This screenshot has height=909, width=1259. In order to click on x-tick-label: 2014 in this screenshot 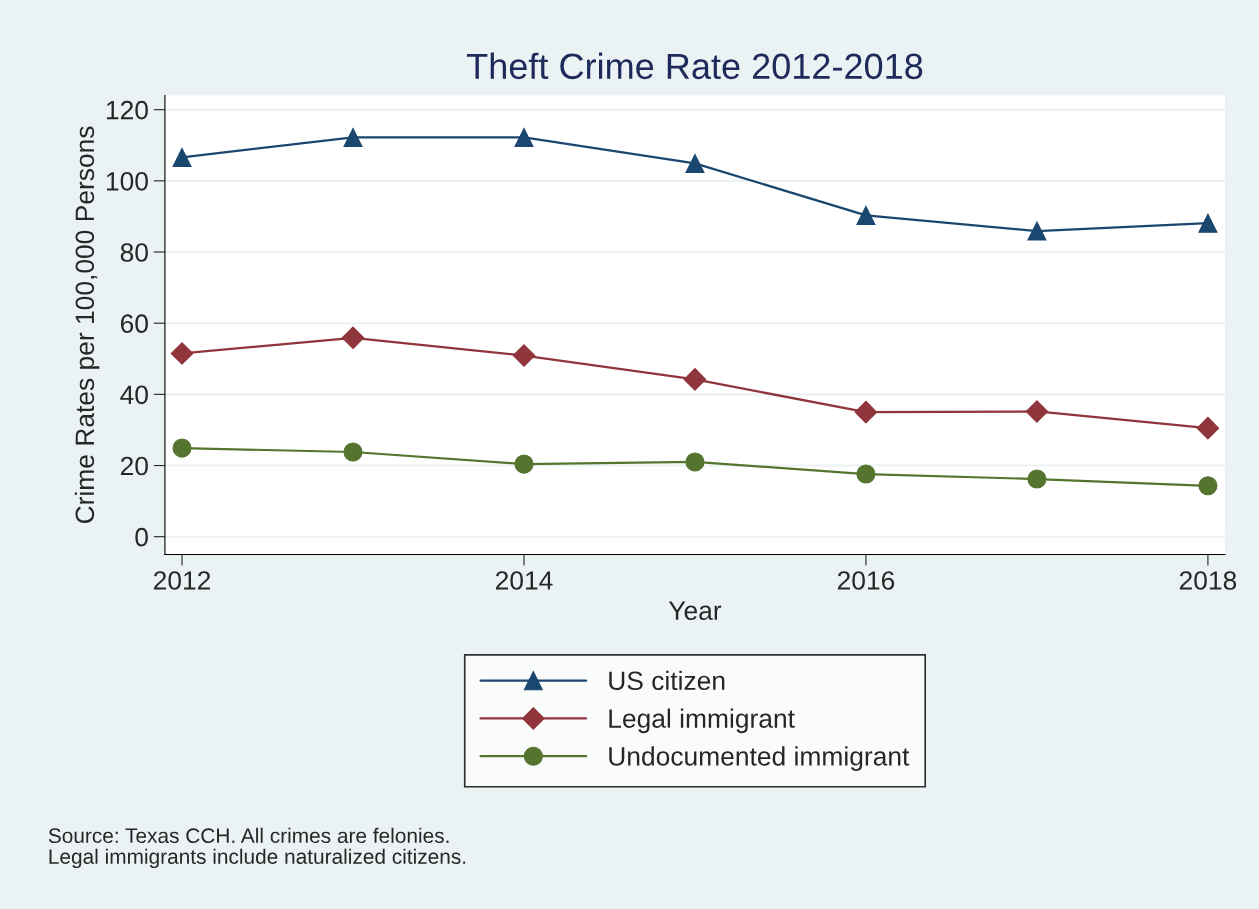, I will do `click(524, 580)`.